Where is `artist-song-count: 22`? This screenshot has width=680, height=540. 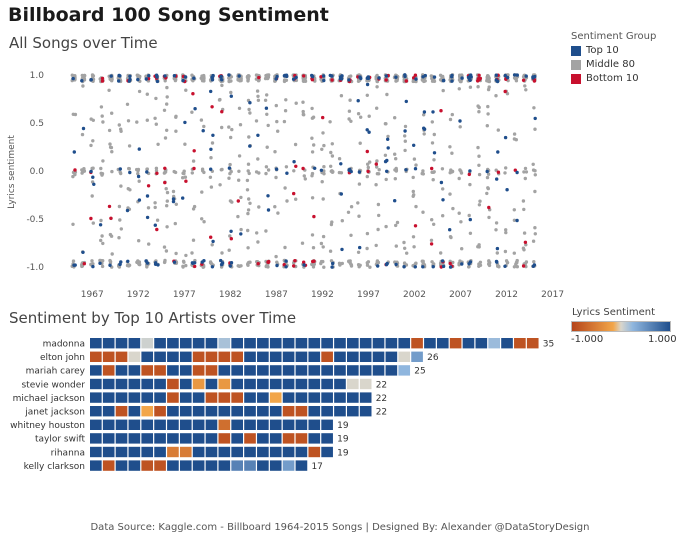 artist-song-count: 22 is located at coordinates (381, 413).